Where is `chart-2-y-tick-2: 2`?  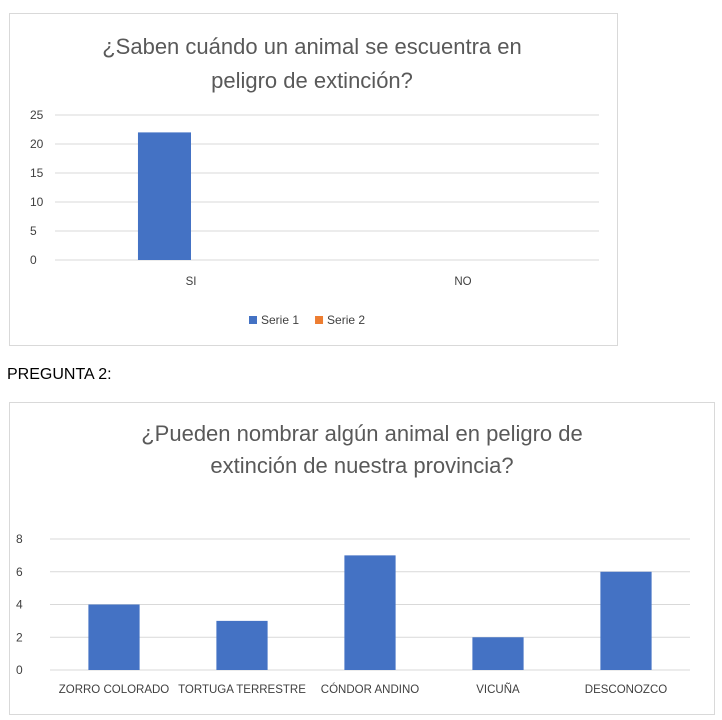
chart-2-y-tick-2: 2 is located at coordinates (19, 637).